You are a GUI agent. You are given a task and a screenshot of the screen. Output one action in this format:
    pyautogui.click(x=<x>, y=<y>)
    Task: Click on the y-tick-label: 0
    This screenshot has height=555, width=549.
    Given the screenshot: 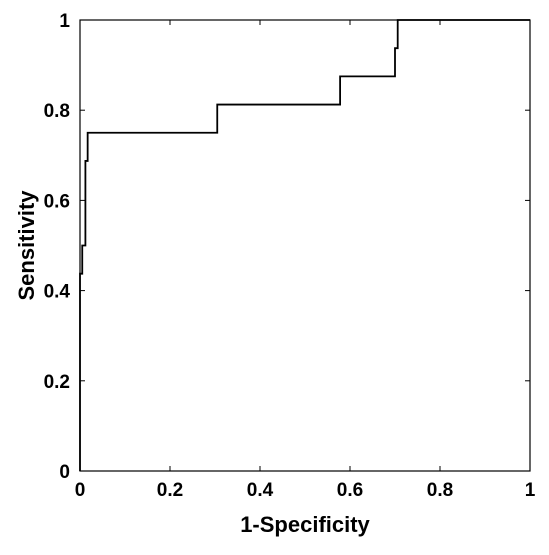 What is the action you would take?
    pyautogui.click(x=64, y=472)
    